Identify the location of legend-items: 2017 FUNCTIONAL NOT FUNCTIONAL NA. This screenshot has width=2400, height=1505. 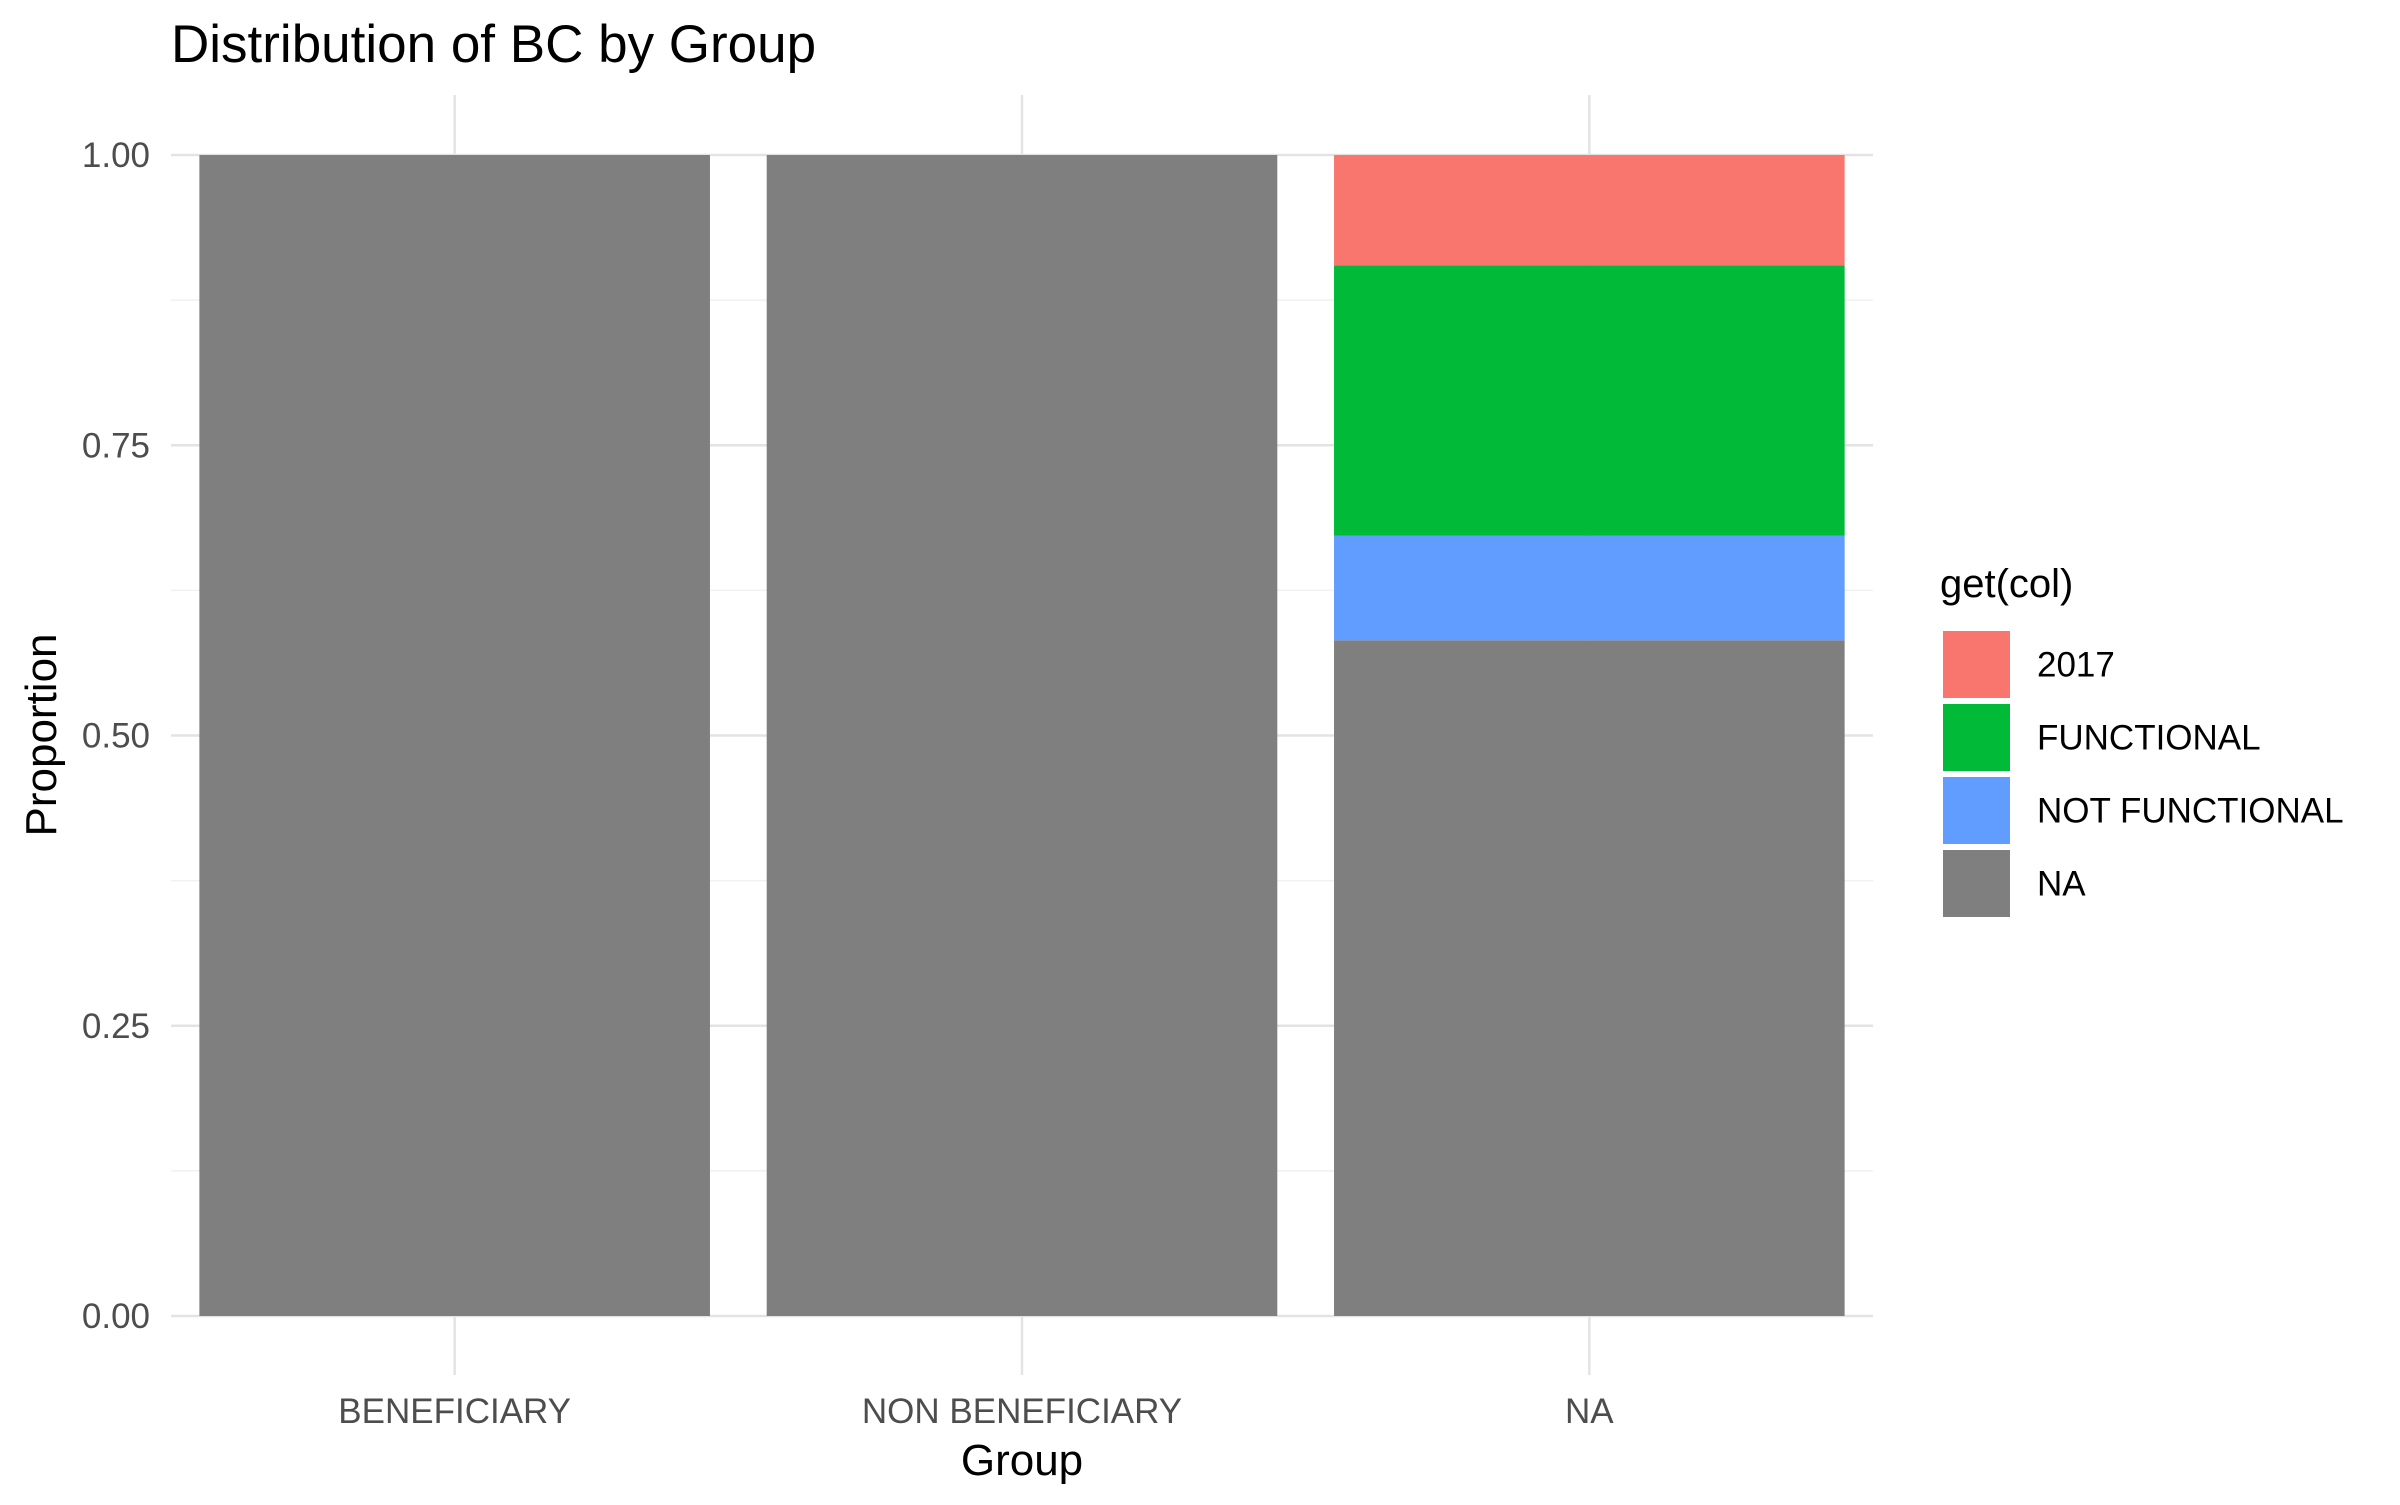
(2143, 774).